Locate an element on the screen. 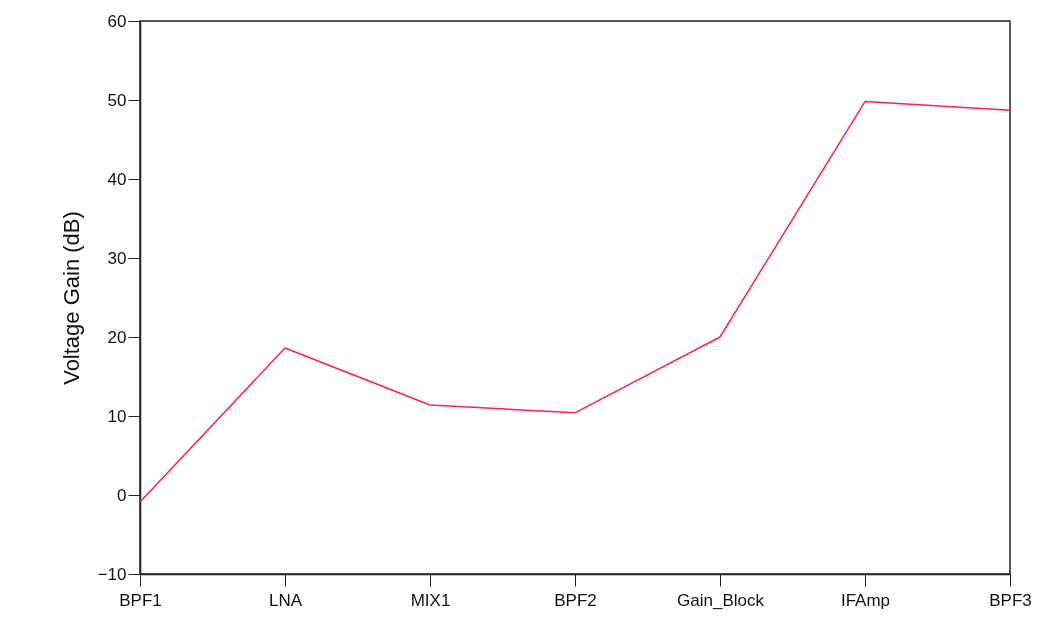 The image size is (1050, 634). y-tick-label: 50 is located at coordinates (117, 100).